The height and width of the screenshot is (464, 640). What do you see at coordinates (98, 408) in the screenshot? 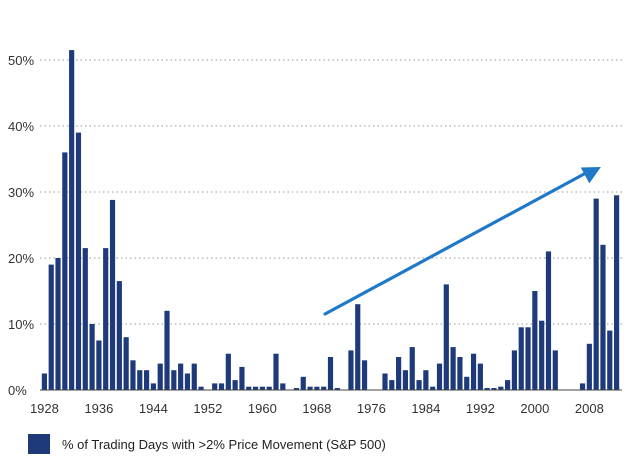
I see `x-tick-label: 1936` at bounding box center [98, 408].